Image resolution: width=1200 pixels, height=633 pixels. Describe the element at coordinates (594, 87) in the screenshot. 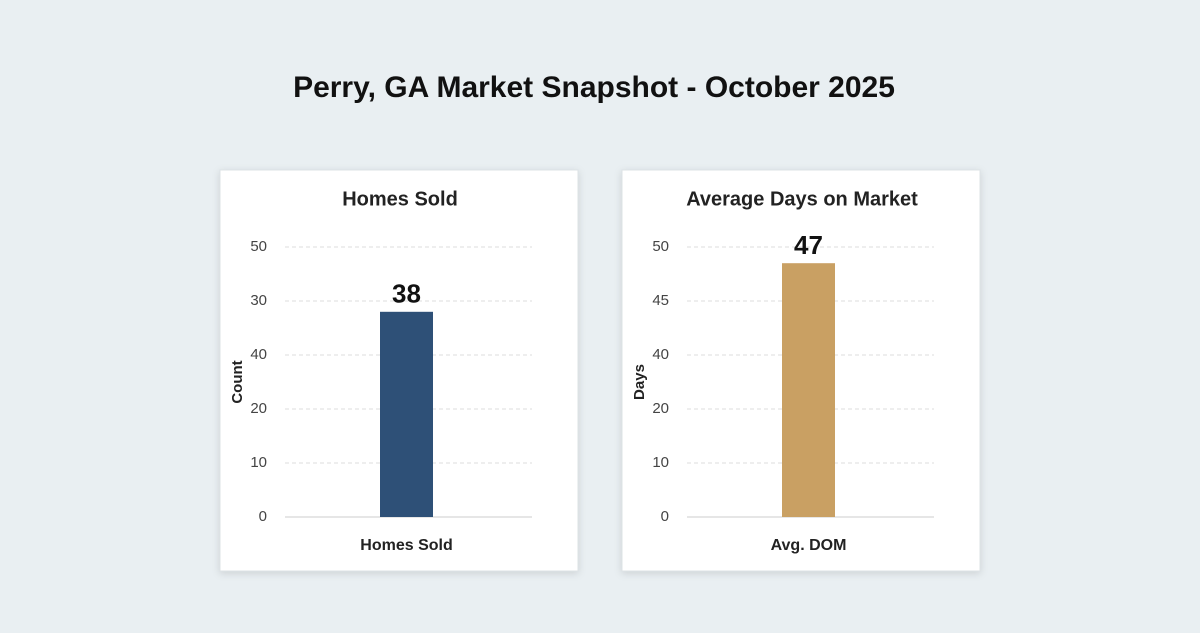

I see `page-title: Perry, GA Market Snapshot - October 2025` at that location.